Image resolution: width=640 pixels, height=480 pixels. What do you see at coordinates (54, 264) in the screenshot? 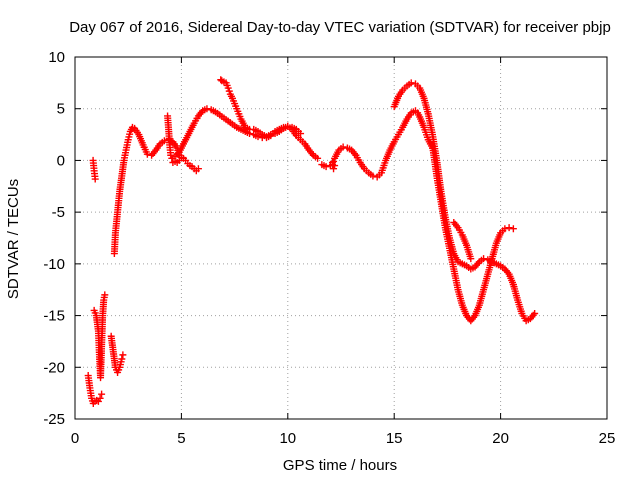
I see `y-tick-label: -10` at bounding box center [54, 264].